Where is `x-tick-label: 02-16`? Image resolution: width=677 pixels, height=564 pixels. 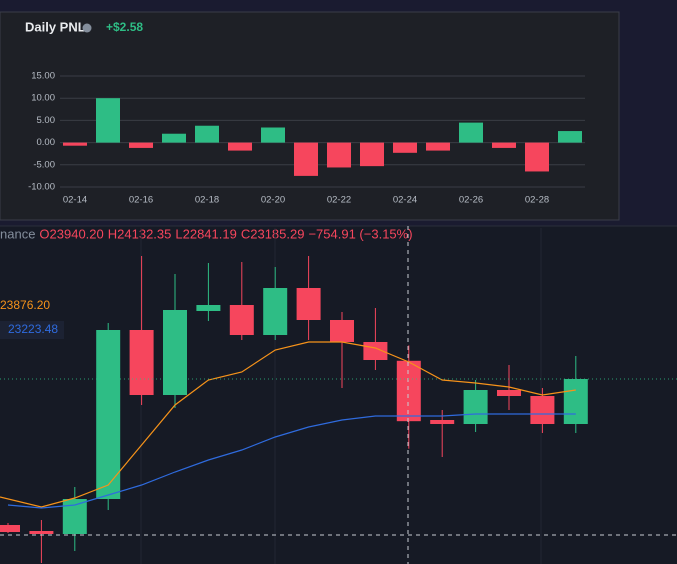
x-tick-label: 02-16 is located at coordinates (141, 200).